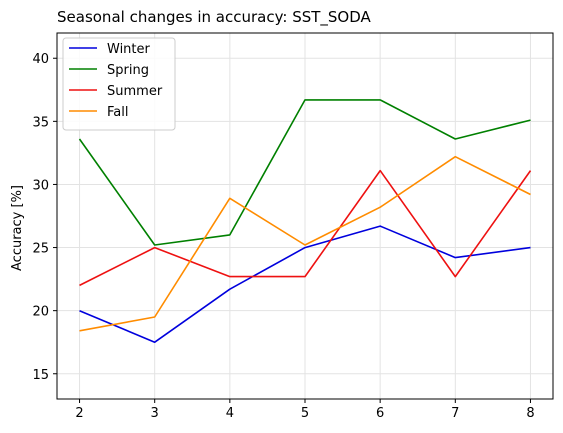  Describe the element at coordinates (40, 122) in the screenshot. I see `y-tick-label: 35` at that location.